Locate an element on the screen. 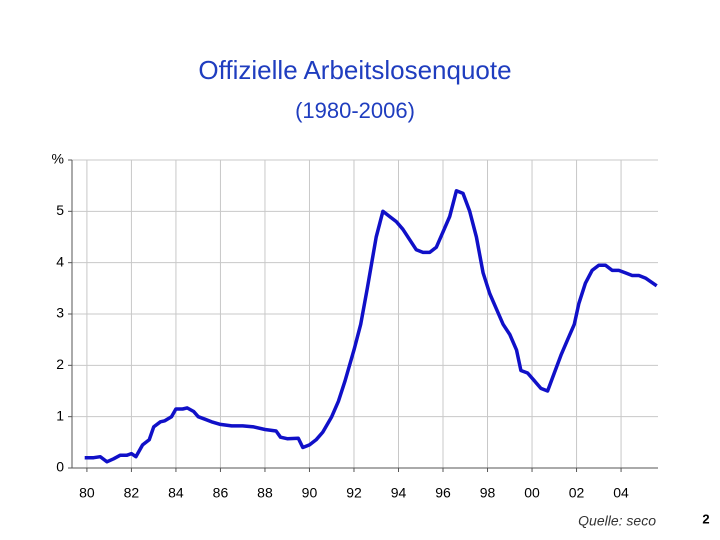 Image resolution: width=720 pixels, height=540 pixels. x-tick-label: 00 is located at coordinates (532, 493).